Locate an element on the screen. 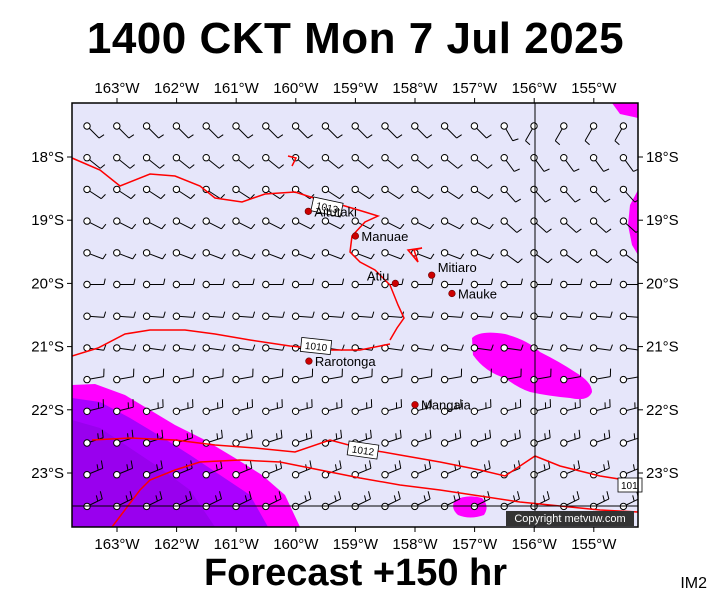 The image size is (711, 600). svg-text: 1012 is located at coordinates (363, 452).